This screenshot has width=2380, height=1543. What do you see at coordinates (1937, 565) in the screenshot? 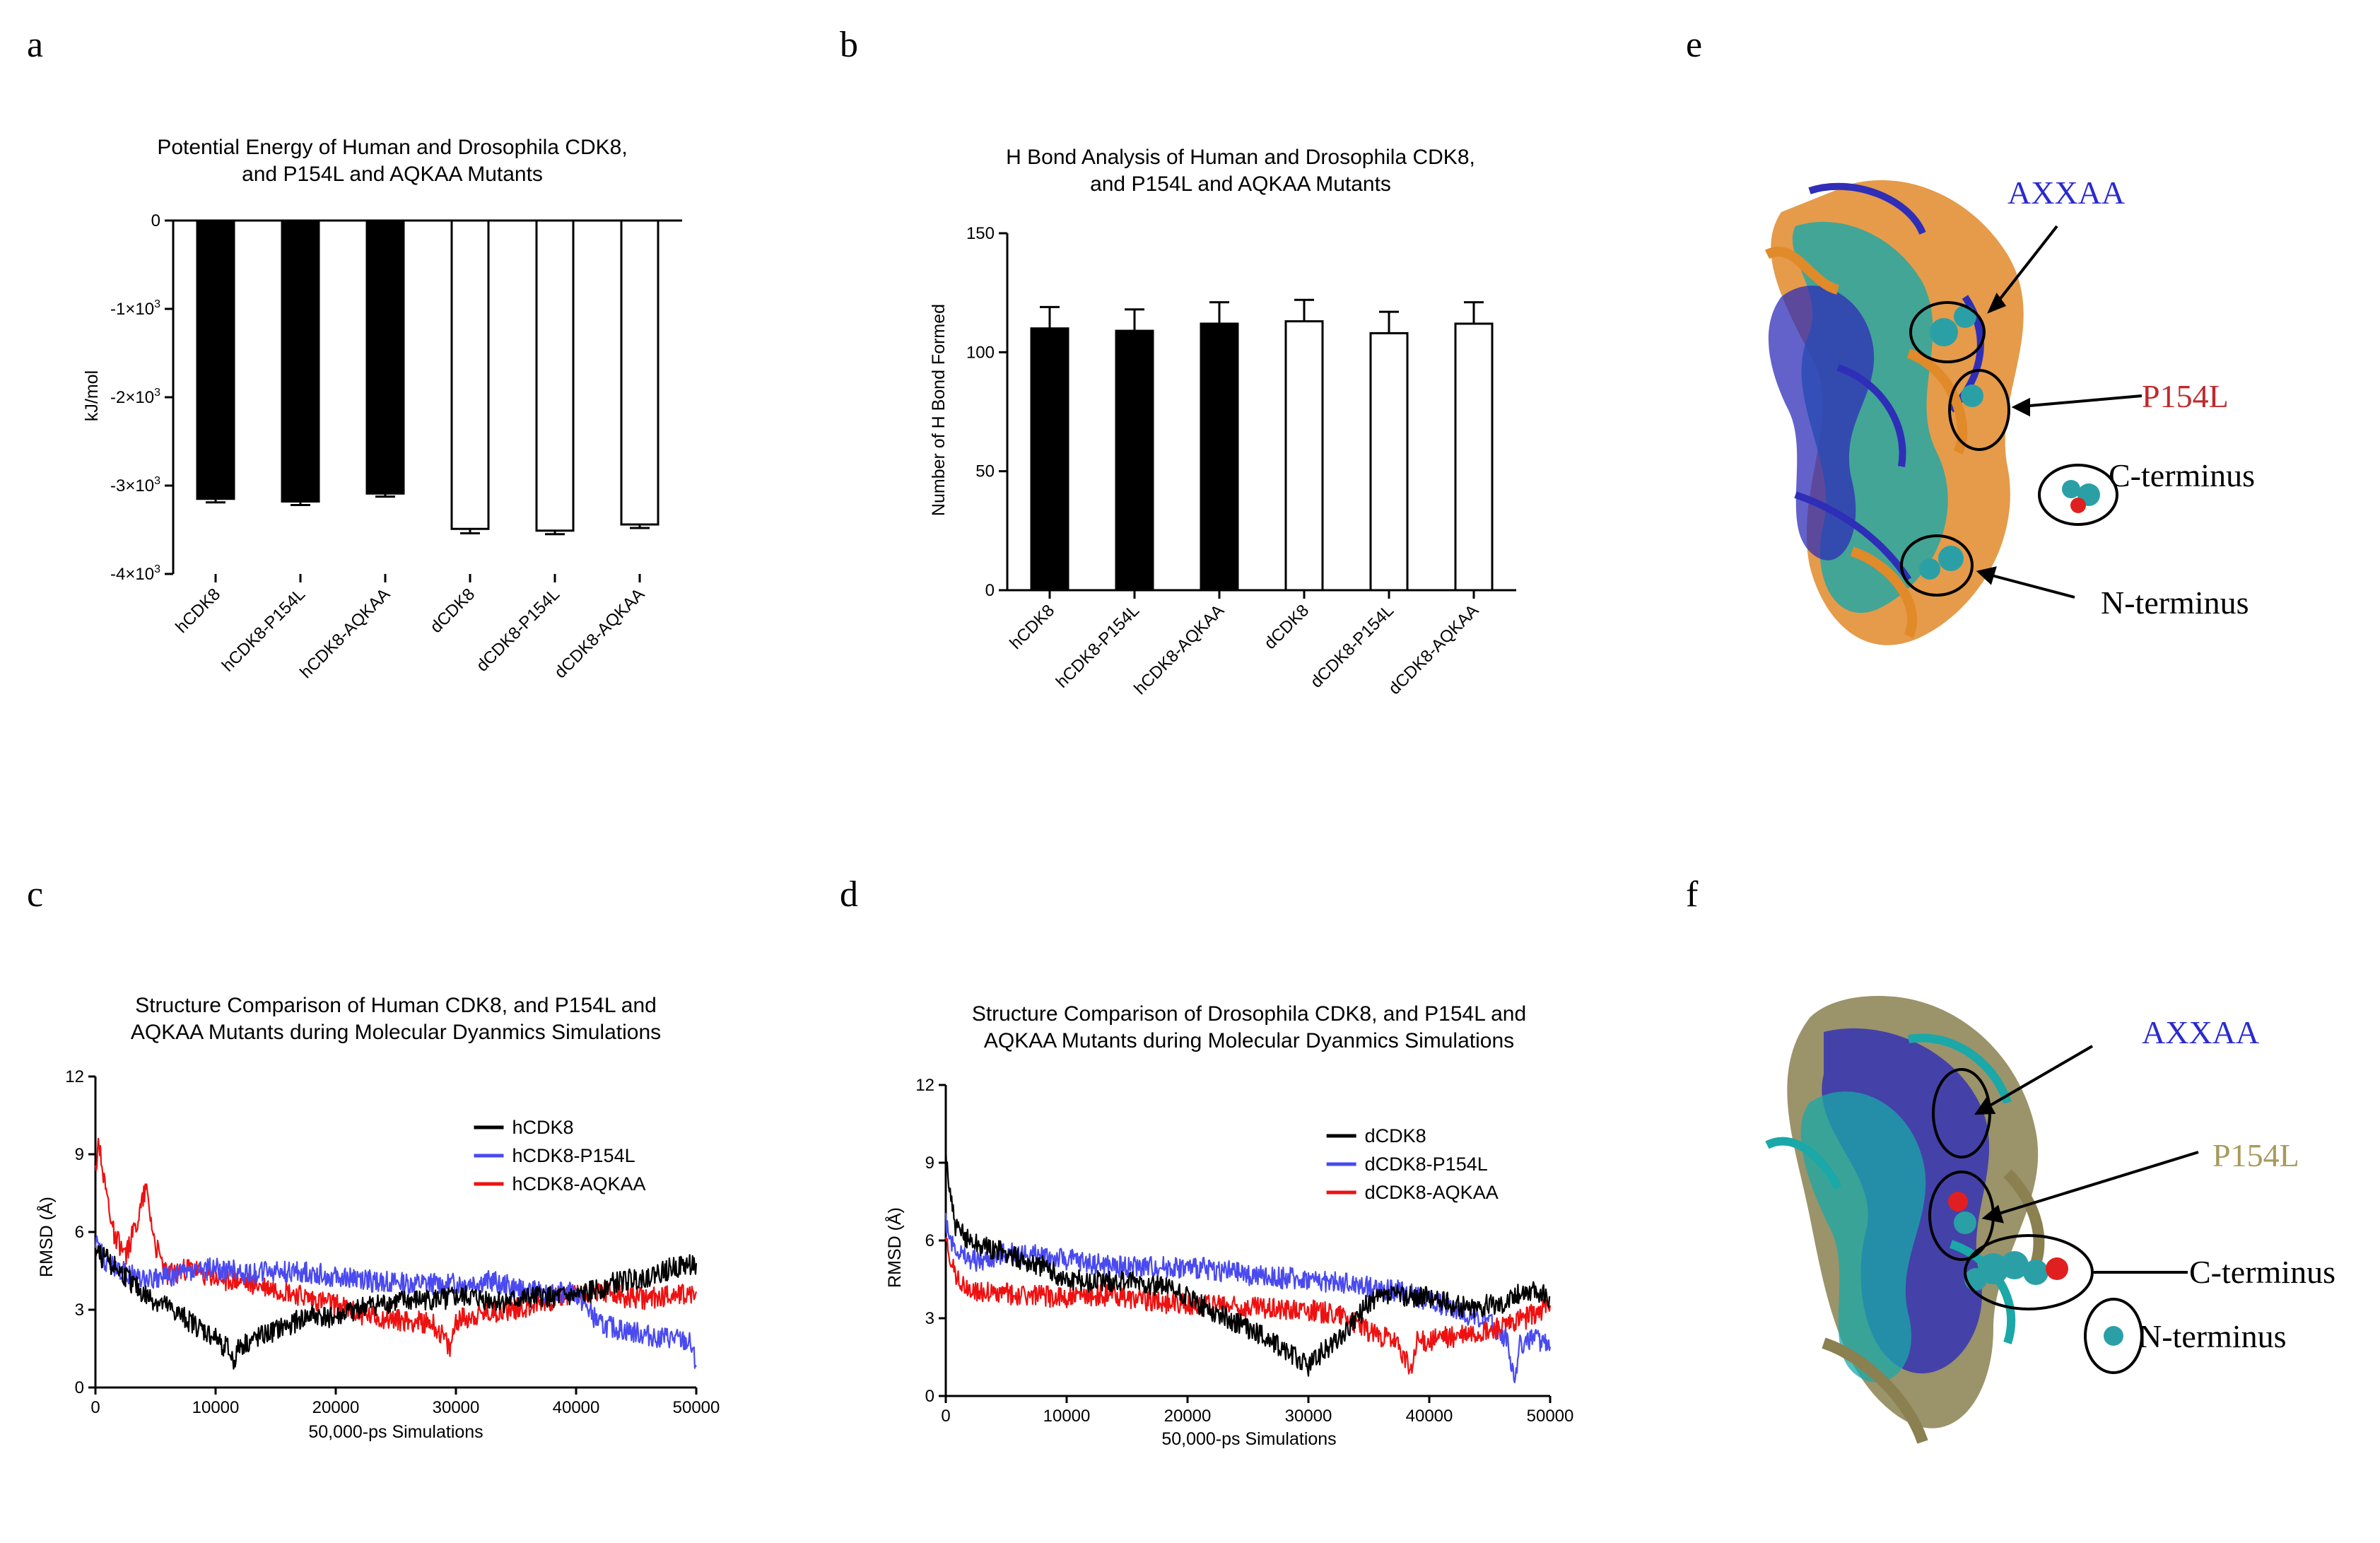
I see `ellipse-nterm-e` at bounding box center [1937, 565].